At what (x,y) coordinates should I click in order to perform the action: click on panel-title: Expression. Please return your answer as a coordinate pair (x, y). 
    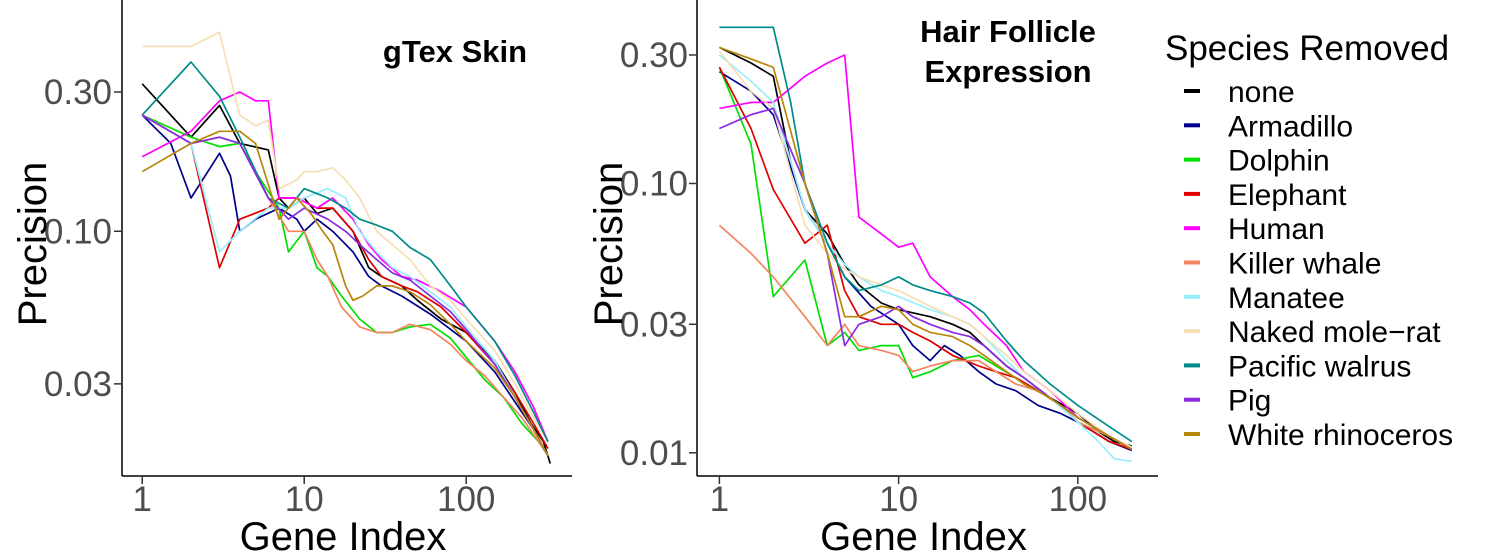
    Looking at the image, I should click on (1007, 71).